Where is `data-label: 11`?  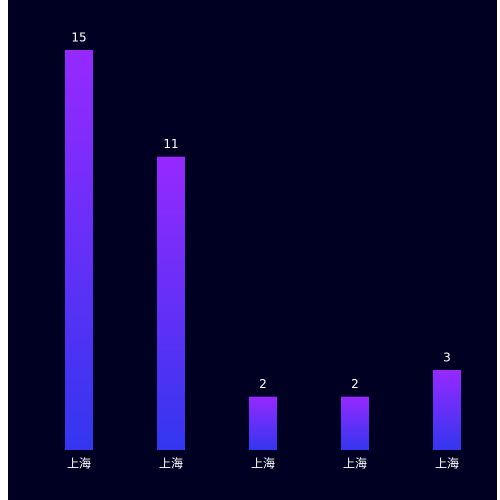
data-label: 11 is located at coordinates (170, 144).